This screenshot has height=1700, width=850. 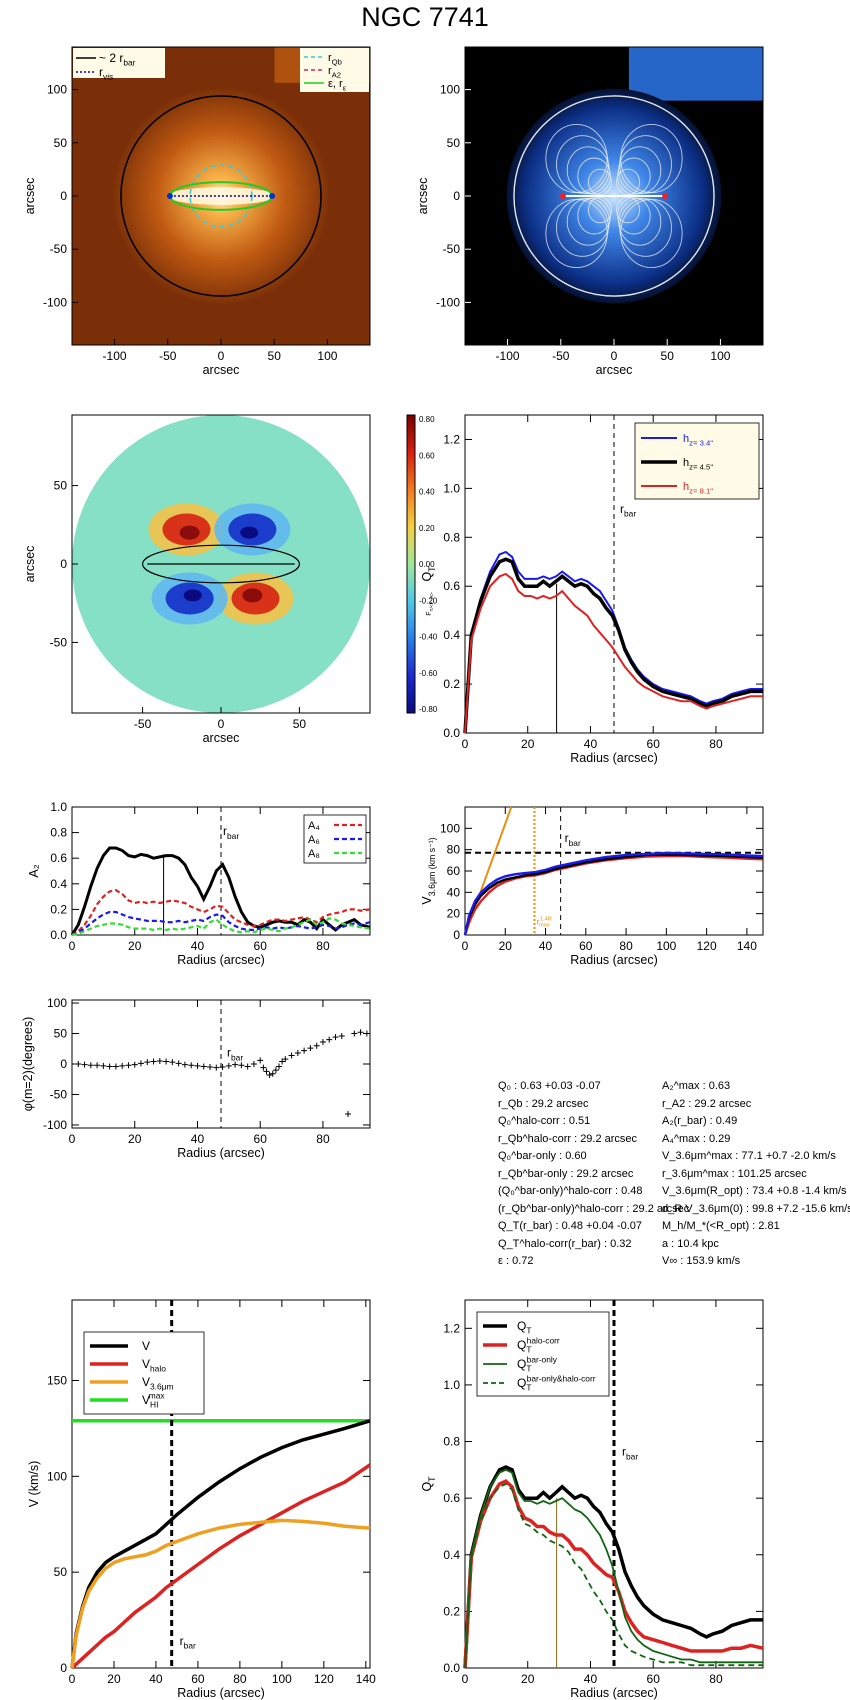 What do you see at coordinates (698, 488) in the screenshot?
I see `legend-label: hz= 8.1''` at bounding box center [698, 488].